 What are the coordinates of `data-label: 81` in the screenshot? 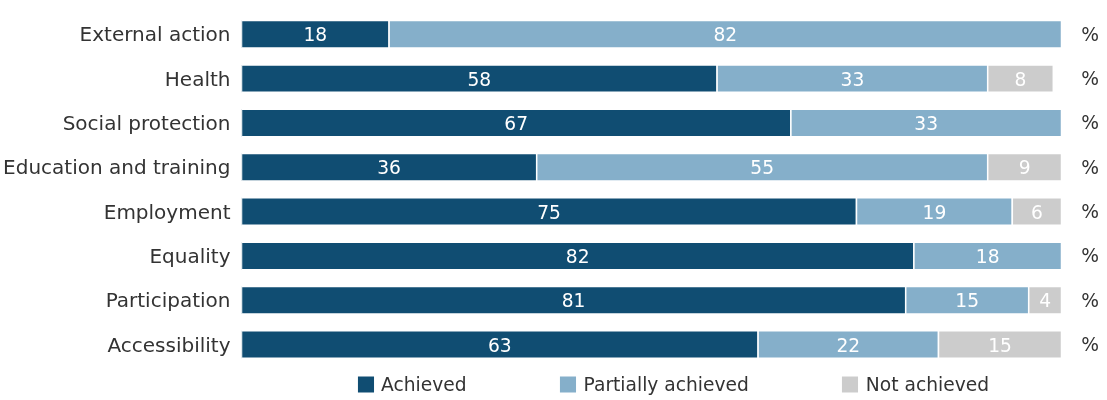 It's located at (573, 301).